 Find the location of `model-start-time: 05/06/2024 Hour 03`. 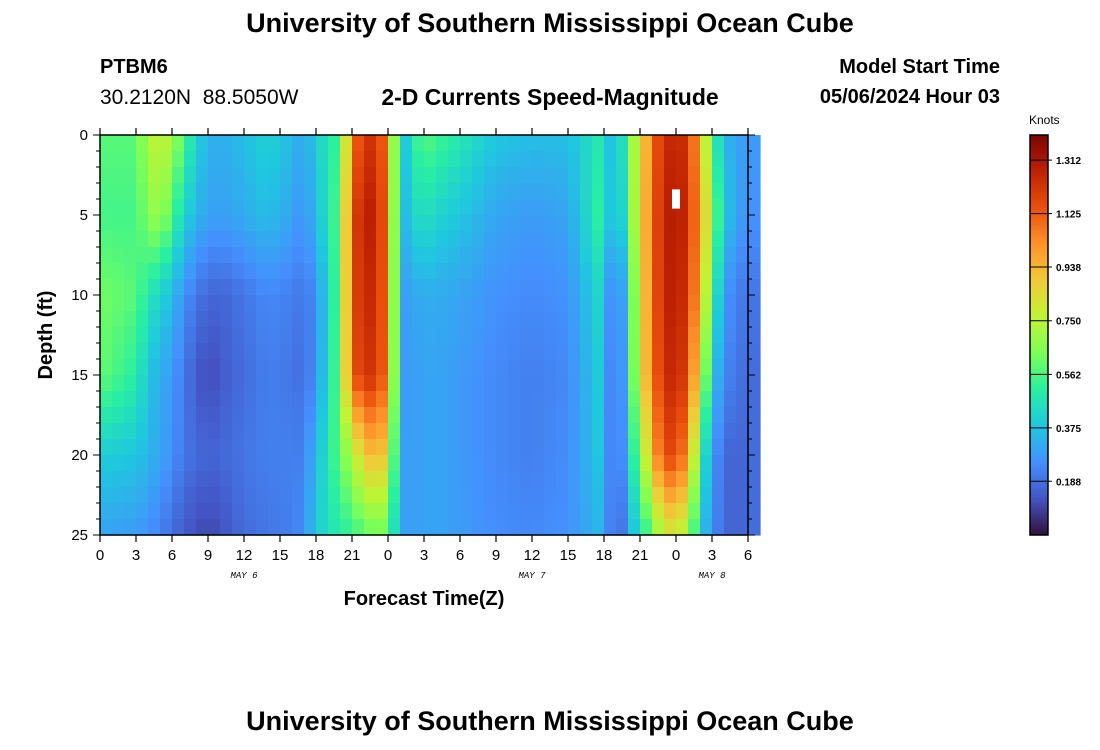

model-start-time: 05/06/2024 Hour 03 is located at coordinates (909, 97).